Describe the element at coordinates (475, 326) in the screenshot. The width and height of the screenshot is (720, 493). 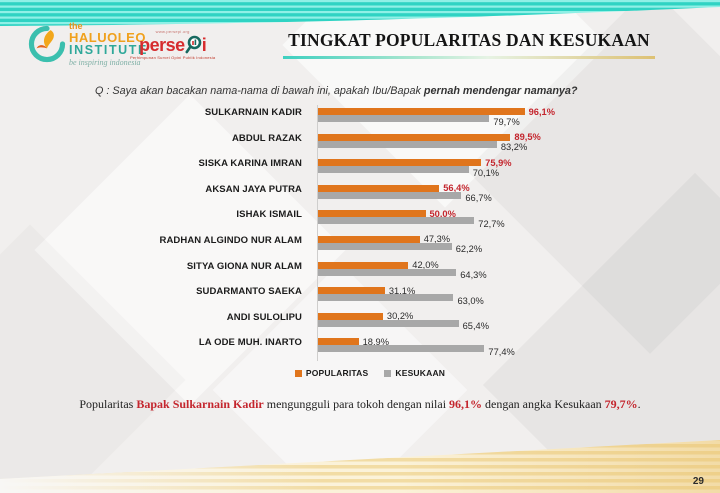
I see `kesukaan-value: 65,4%` at that location.